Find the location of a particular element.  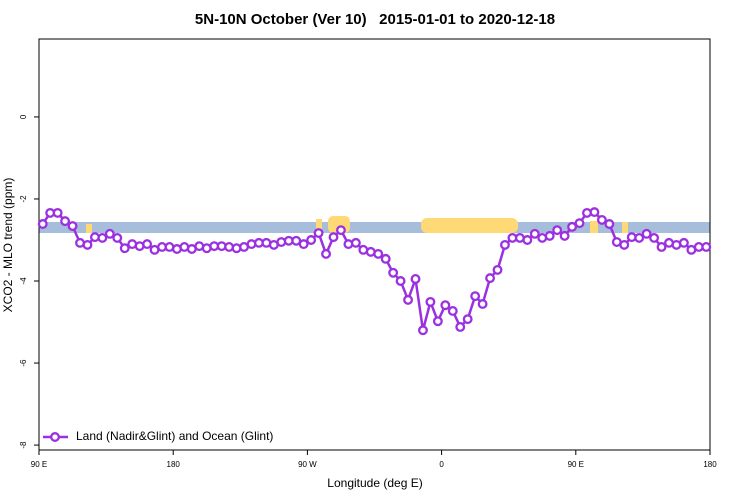

ocean-band is located at coordinates (374, 227).